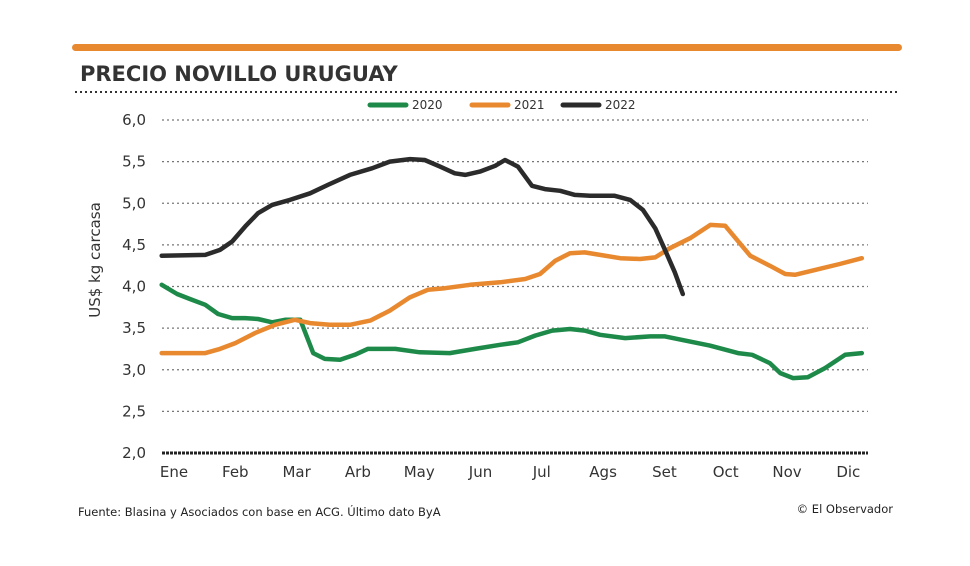 Image resolution: width=970 pixels, height=566 pixels. I want to click on y-tick-label: 3,5, so click(134, 328).